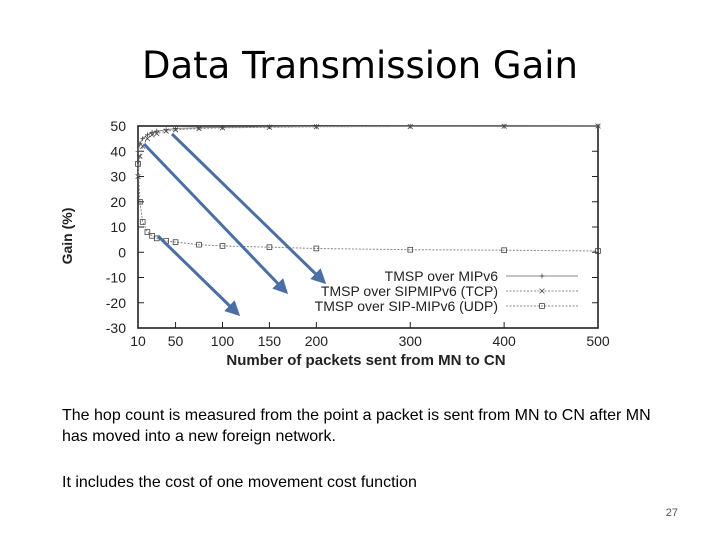  Describe the element at coordinates (67, 236) in the screenshot. I see `y-axis-label: Gain (%)` at that location.